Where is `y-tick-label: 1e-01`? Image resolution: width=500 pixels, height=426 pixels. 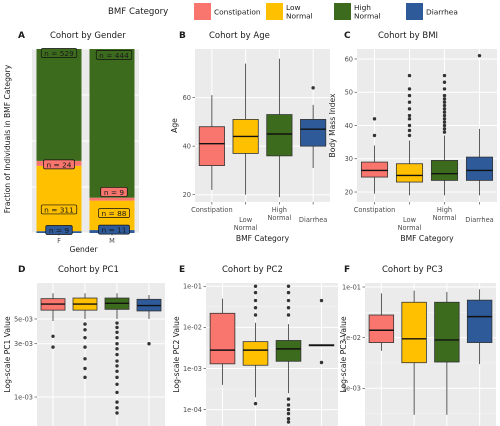 y-tick-label: 1e-01 is located at coordinates (192, 287).